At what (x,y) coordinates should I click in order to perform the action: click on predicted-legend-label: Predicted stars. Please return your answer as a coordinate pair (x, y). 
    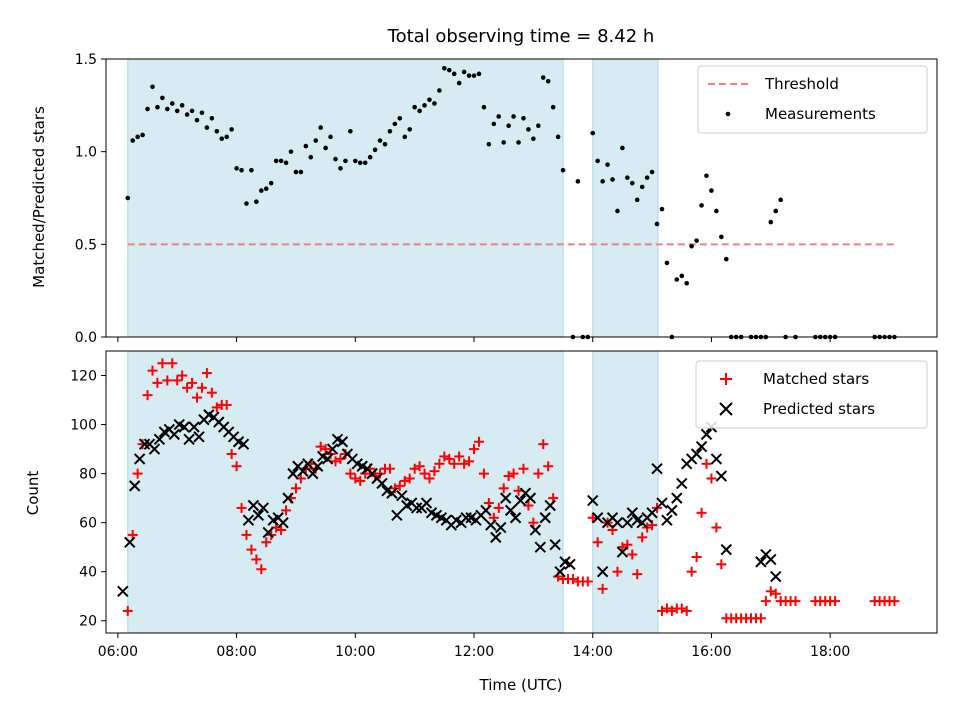
    Looking at the image, I should click on (819, 409).